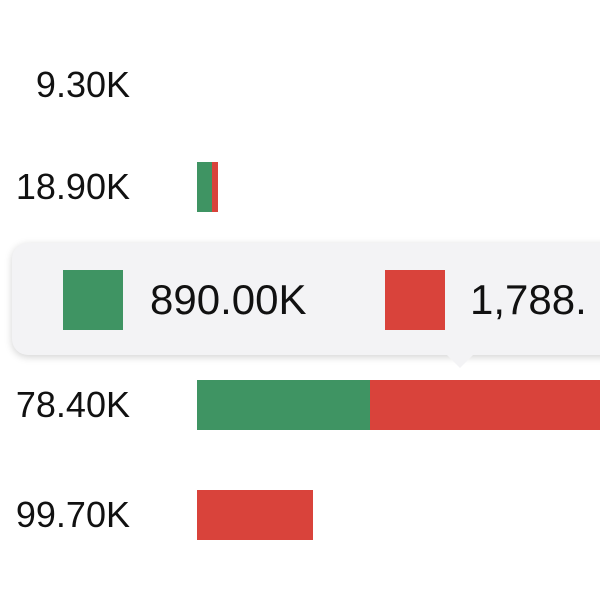  I want to click on row-label: 9.30K, so click(82, 84).